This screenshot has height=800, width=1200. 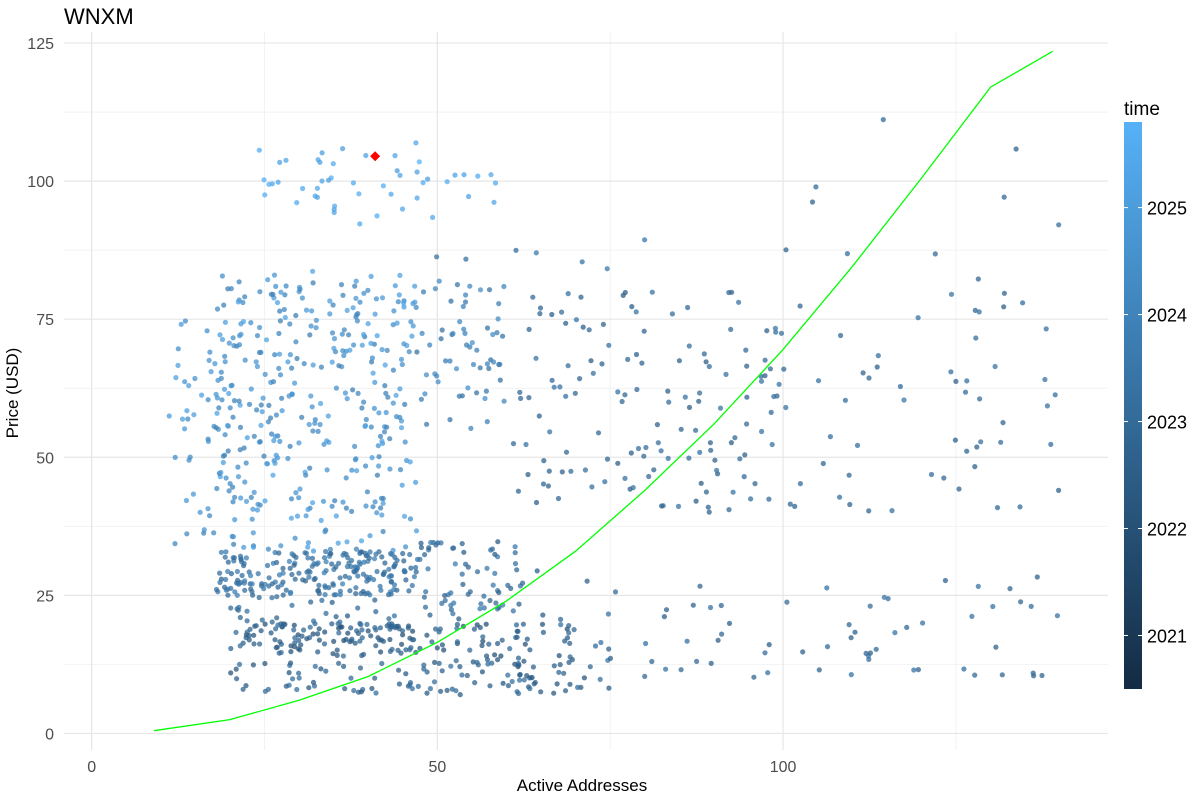 I want to click on y-tick-label: 0, so click(x=49, y=734).